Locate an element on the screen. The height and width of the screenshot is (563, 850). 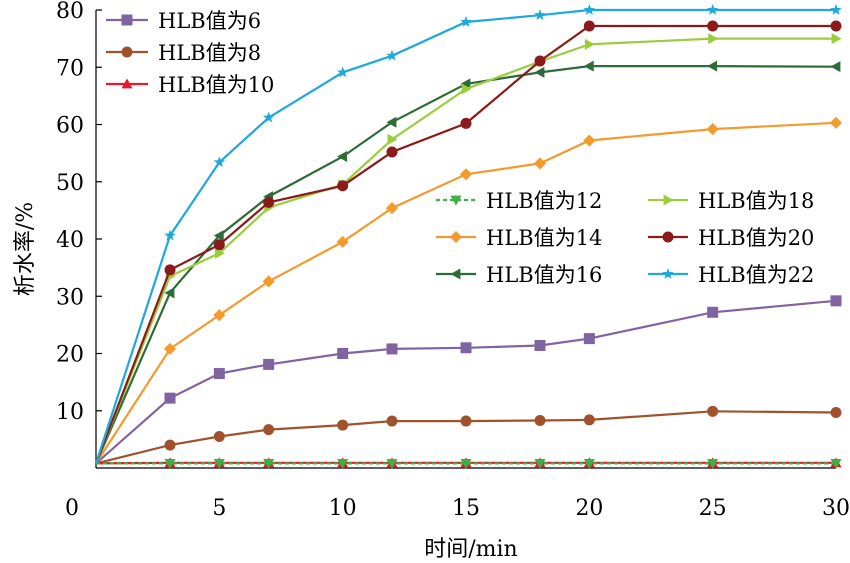
x-origin-label: 0 is located at coordinates (72, 508).